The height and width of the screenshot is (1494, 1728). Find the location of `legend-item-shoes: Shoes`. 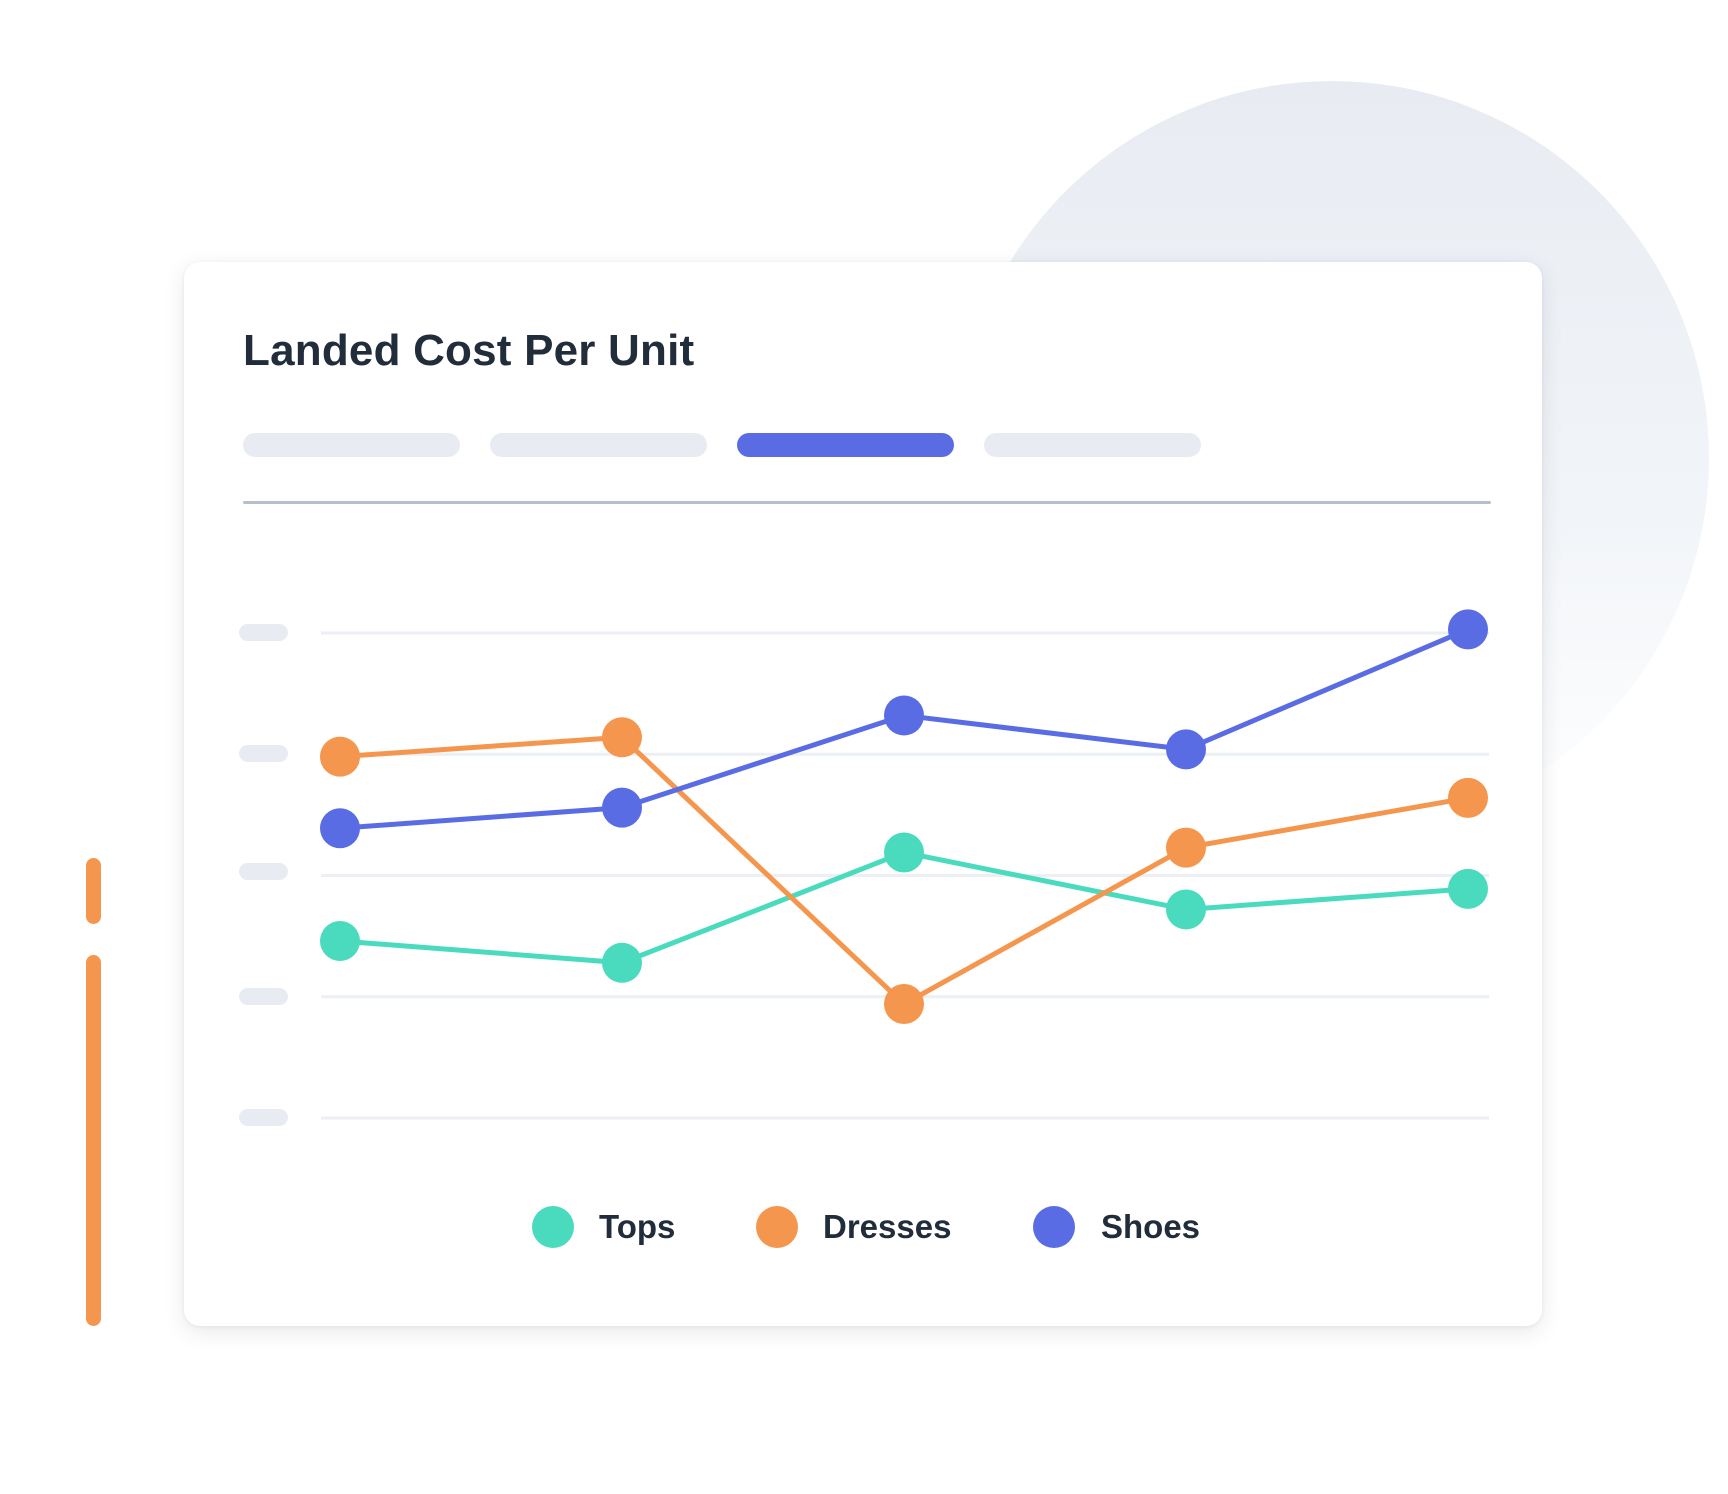

legend-item-shoes: Shoes is located at coordinates (1116, 1227).